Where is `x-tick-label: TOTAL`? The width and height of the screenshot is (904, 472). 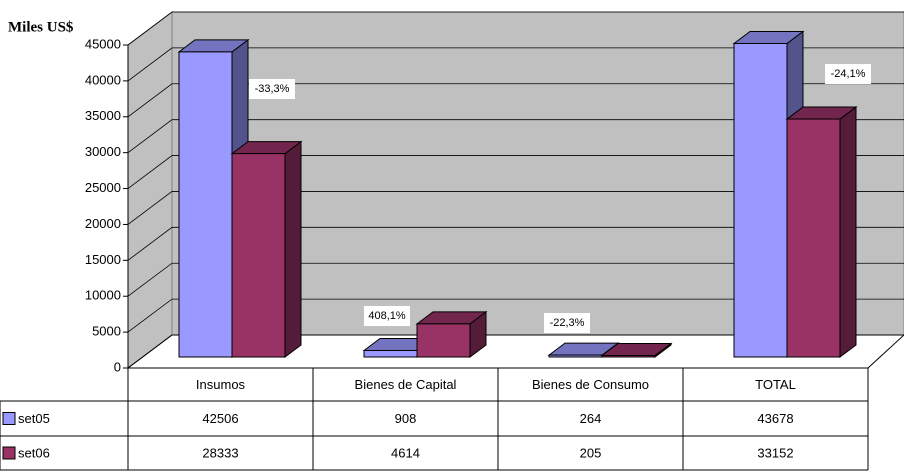
x-tick-label: TOTAL is located at coordinates (775, 384).